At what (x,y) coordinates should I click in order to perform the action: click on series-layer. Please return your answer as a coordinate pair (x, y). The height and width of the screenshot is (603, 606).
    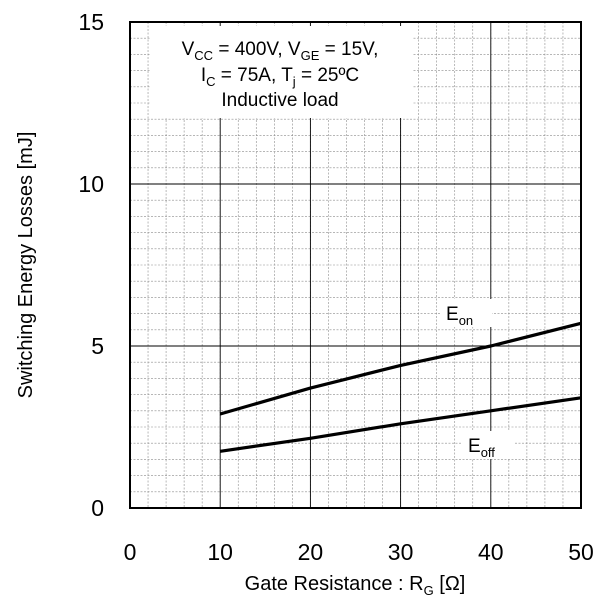
    Looking at the image, I should click on (400, 387).